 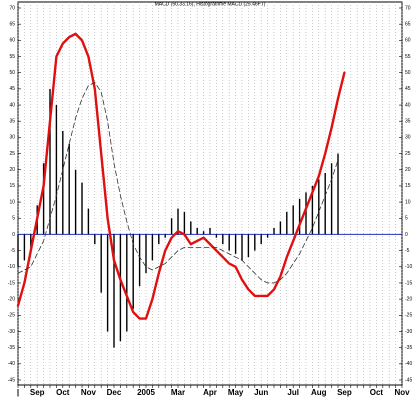 What do you see at coordinates (406, 235) in the screenshot?
I see `y-tick-label-right: 0` at bounding box center [406, 235].